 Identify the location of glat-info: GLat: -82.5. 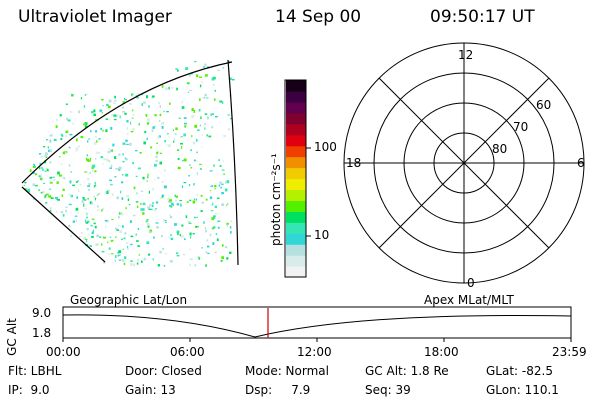
(519, 371).